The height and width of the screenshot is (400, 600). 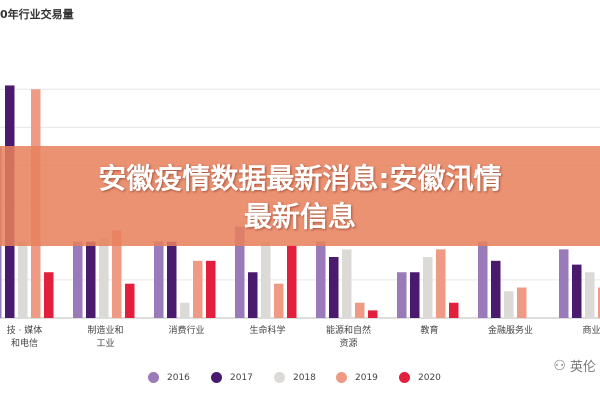 I want to click on chart-legend: 2016 2017 2018 2019 2020, so click(x=300, y=382).